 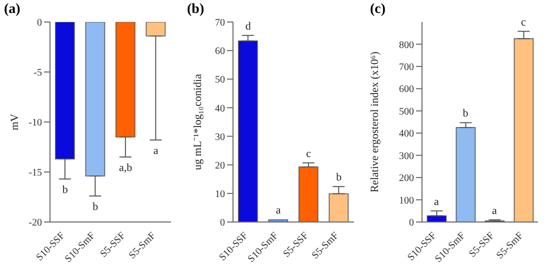 What do you see at coordinates (38, 73) in the screenshot?
I see `y-tick-label: -5` at bounding box center [38, 73].